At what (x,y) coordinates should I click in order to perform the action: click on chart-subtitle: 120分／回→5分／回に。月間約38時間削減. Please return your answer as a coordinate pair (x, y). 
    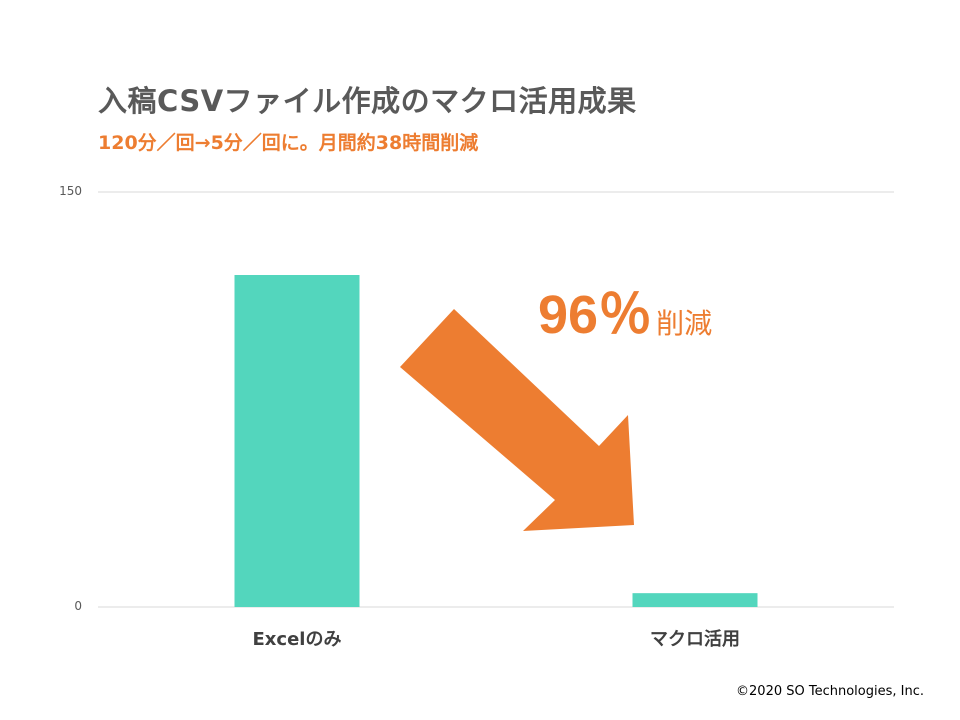
    Looking at the image, I should click on (288, 143).